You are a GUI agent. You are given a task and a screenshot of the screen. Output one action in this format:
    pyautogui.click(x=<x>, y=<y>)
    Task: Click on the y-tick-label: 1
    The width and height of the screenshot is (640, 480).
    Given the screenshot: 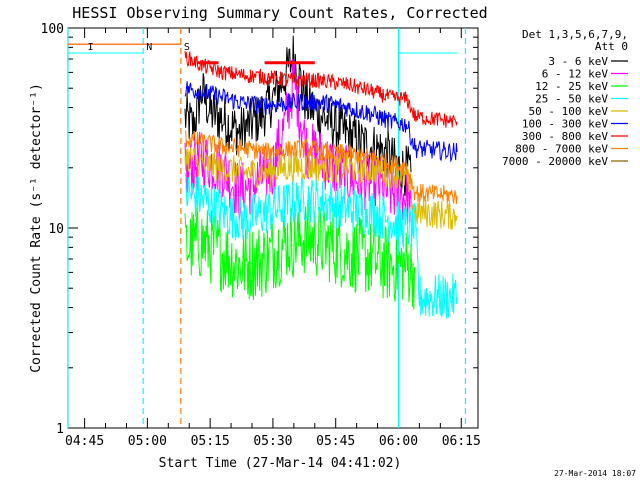 What is the action you would take?
    pyautogui.click(x=60, y=429)
    